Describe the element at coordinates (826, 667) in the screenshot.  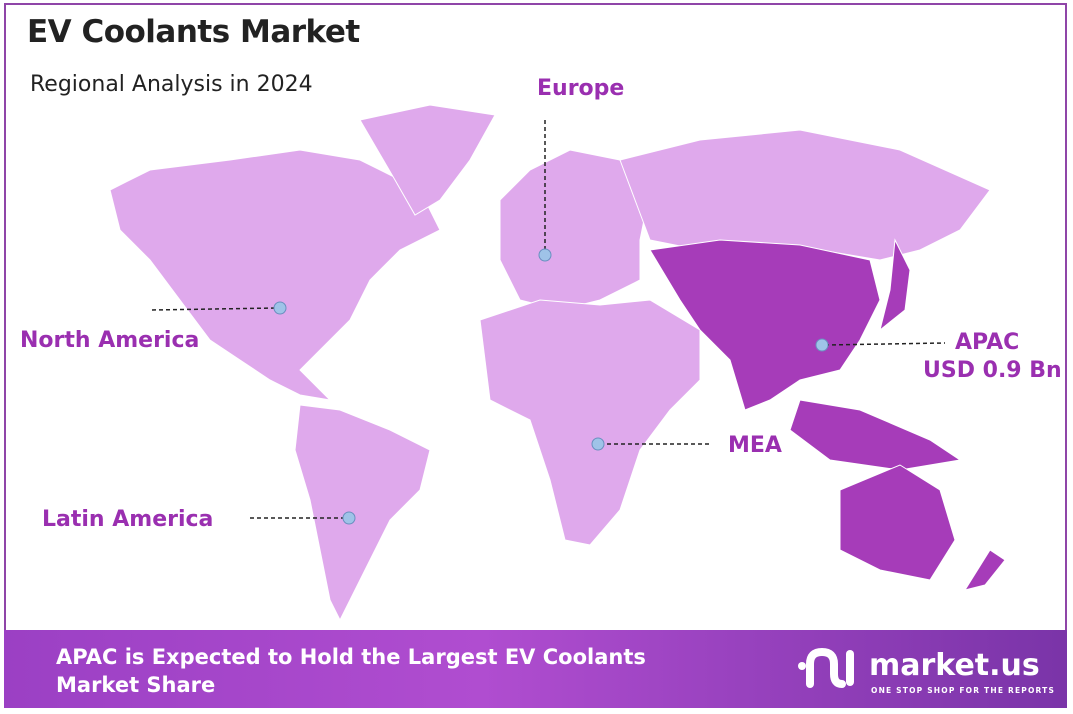
I see `logo-icon` at that location.